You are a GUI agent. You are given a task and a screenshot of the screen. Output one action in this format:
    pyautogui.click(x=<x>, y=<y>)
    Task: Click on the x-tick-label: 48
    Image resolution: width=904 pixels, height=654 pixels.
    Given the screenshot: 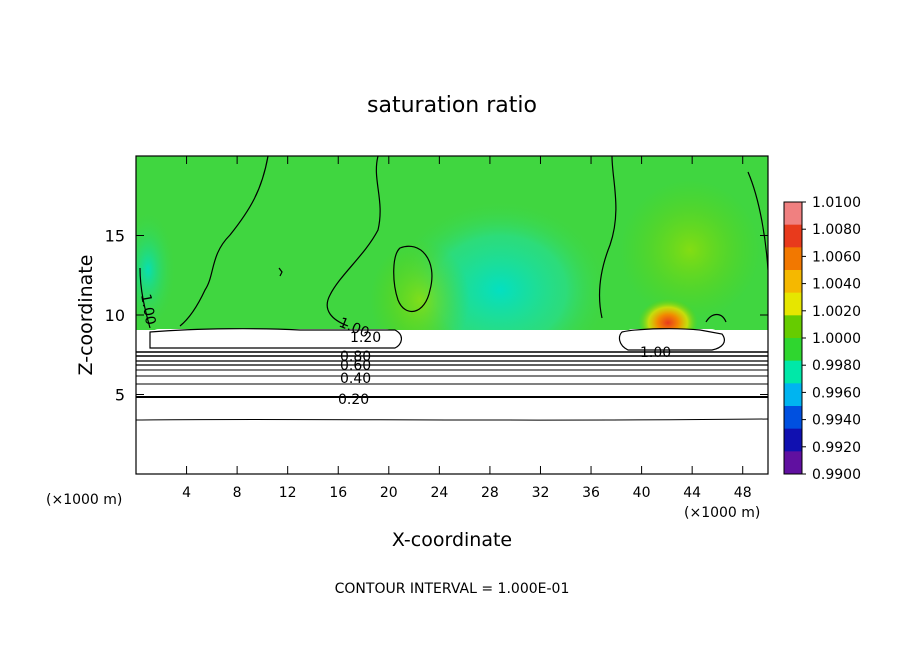 What is the action you would take?
    pyautogui.click(x=743, y=493)
    